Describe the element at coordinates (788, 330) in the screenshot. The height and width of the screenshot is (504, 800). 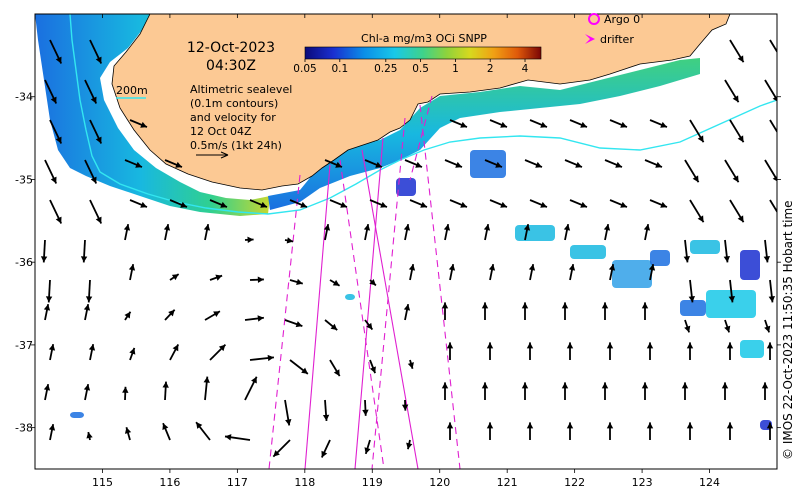
I see `credit-text: © IMOS 22-Oct-2023 11:50:35 Hobart time` at that location.